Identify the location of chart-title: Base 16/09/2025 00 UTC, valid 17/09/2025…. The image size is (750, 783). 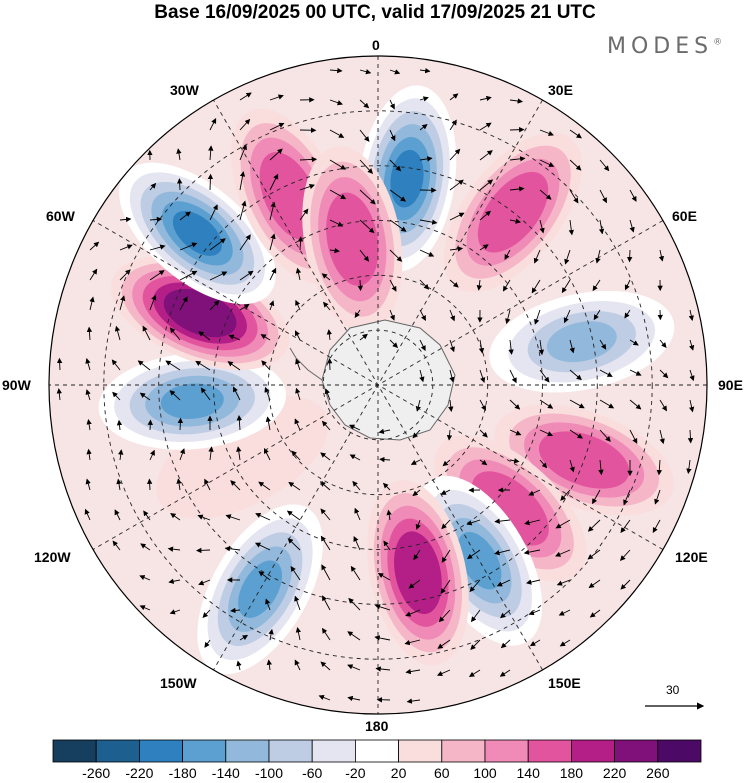
(375, 12).